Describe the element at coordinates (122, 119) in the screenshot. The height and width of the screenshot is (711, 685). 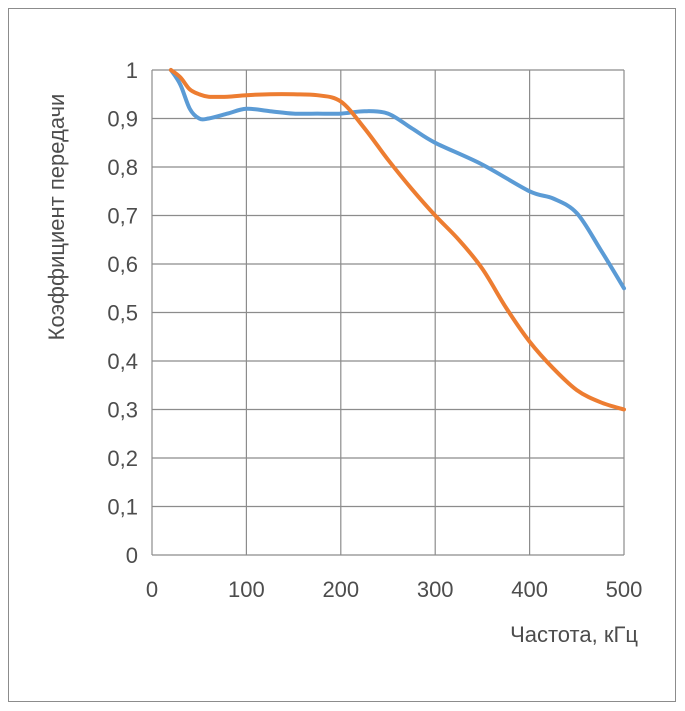
I see `y-tick-label: 0,9` at that location.